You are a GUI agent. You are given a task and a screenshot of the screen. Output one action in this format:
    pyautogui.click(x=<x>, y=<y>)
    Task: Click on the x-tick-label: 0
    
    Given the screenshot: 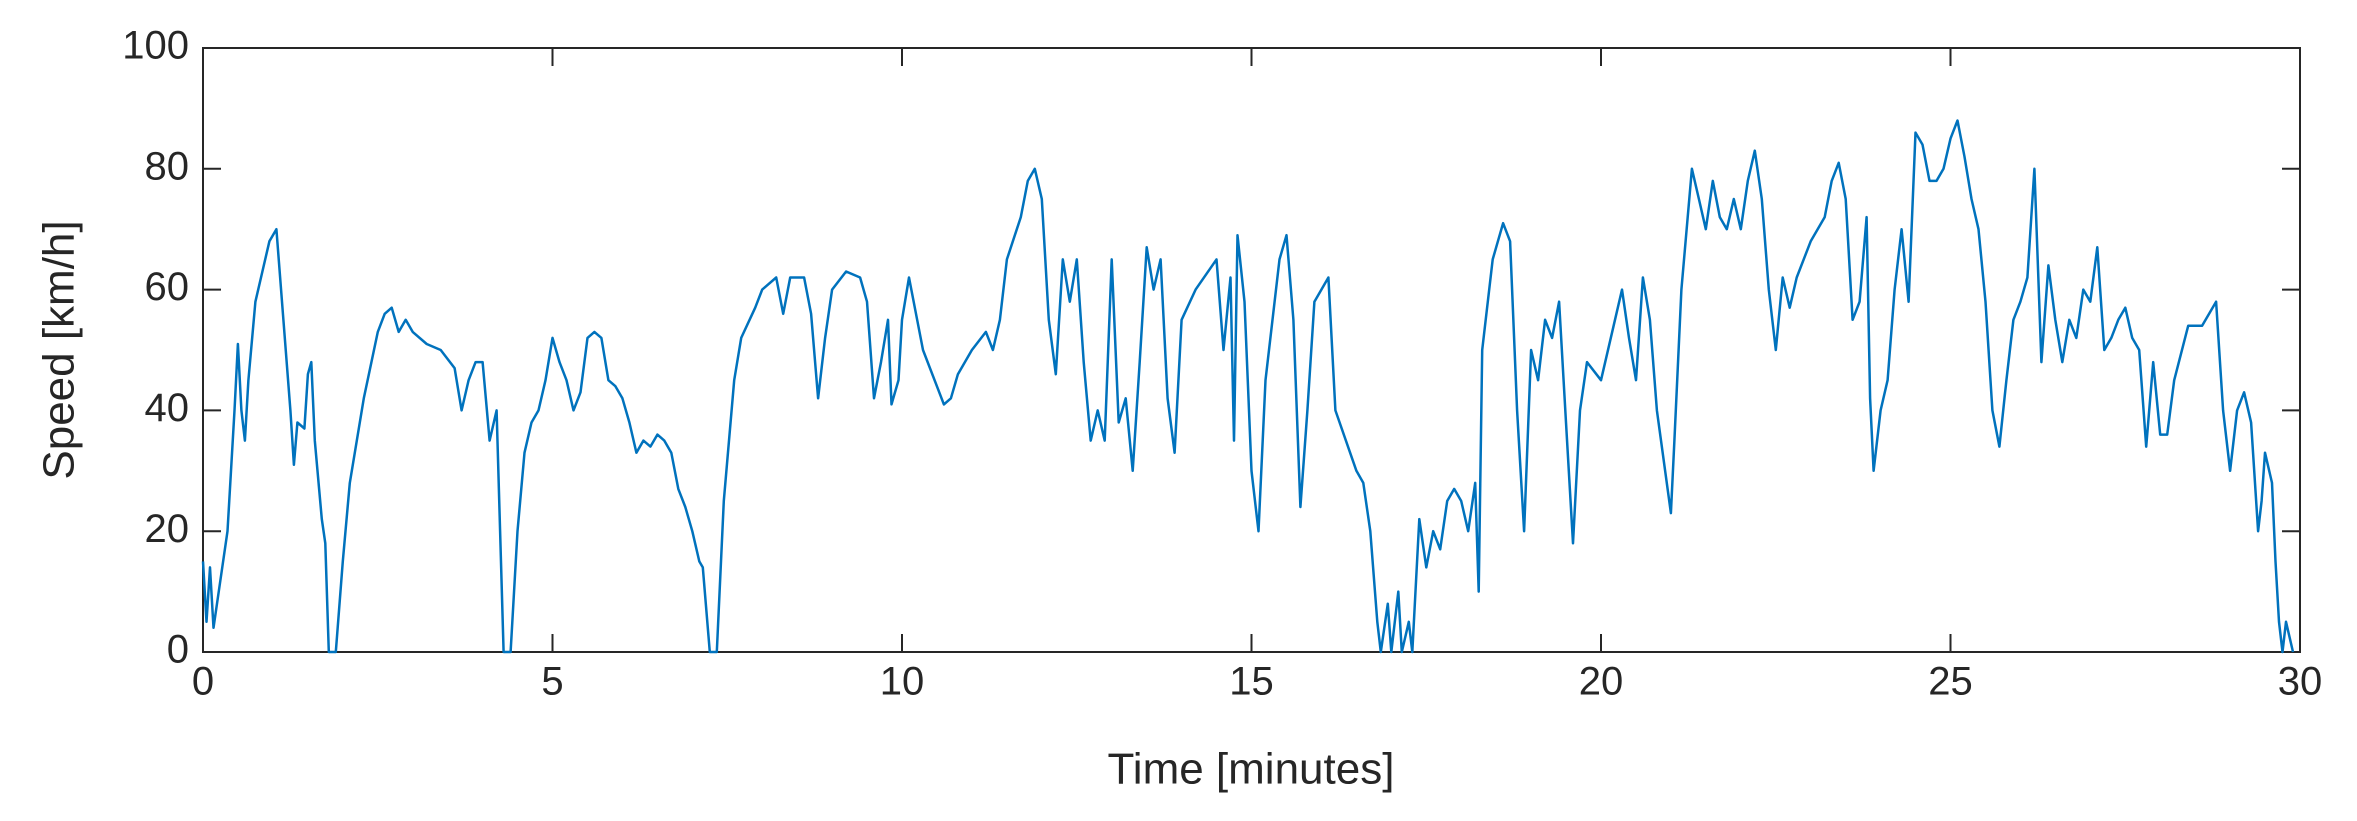 What is the action you would take?
    pyautogui.click(x=203, y=682)
    